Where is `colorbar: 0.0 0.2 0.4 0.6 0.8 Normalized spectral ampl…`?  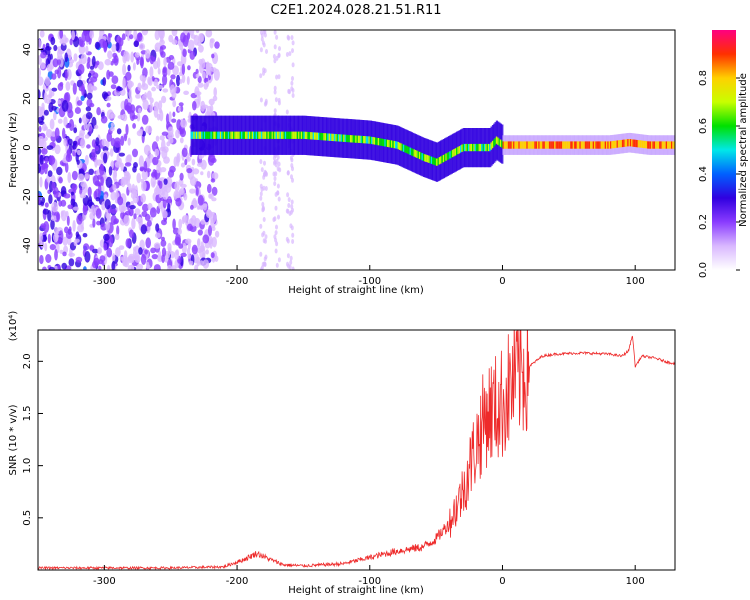
colorbar: 0.0 0.2 0.4 0.6 0.8 Normalized spectral ampl… is located at coordinates (723, 154).